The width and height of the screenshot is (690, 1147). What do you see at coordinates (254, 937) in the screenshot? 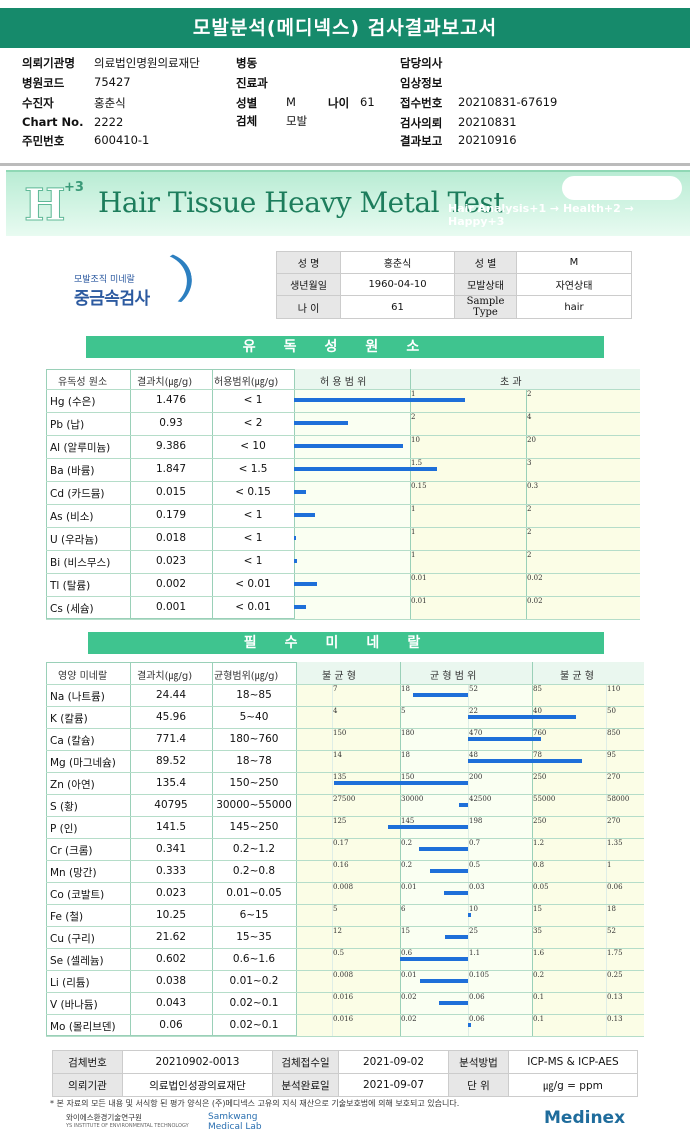
I see `mineral-range: 15~35` at bounding box center [254, 937].